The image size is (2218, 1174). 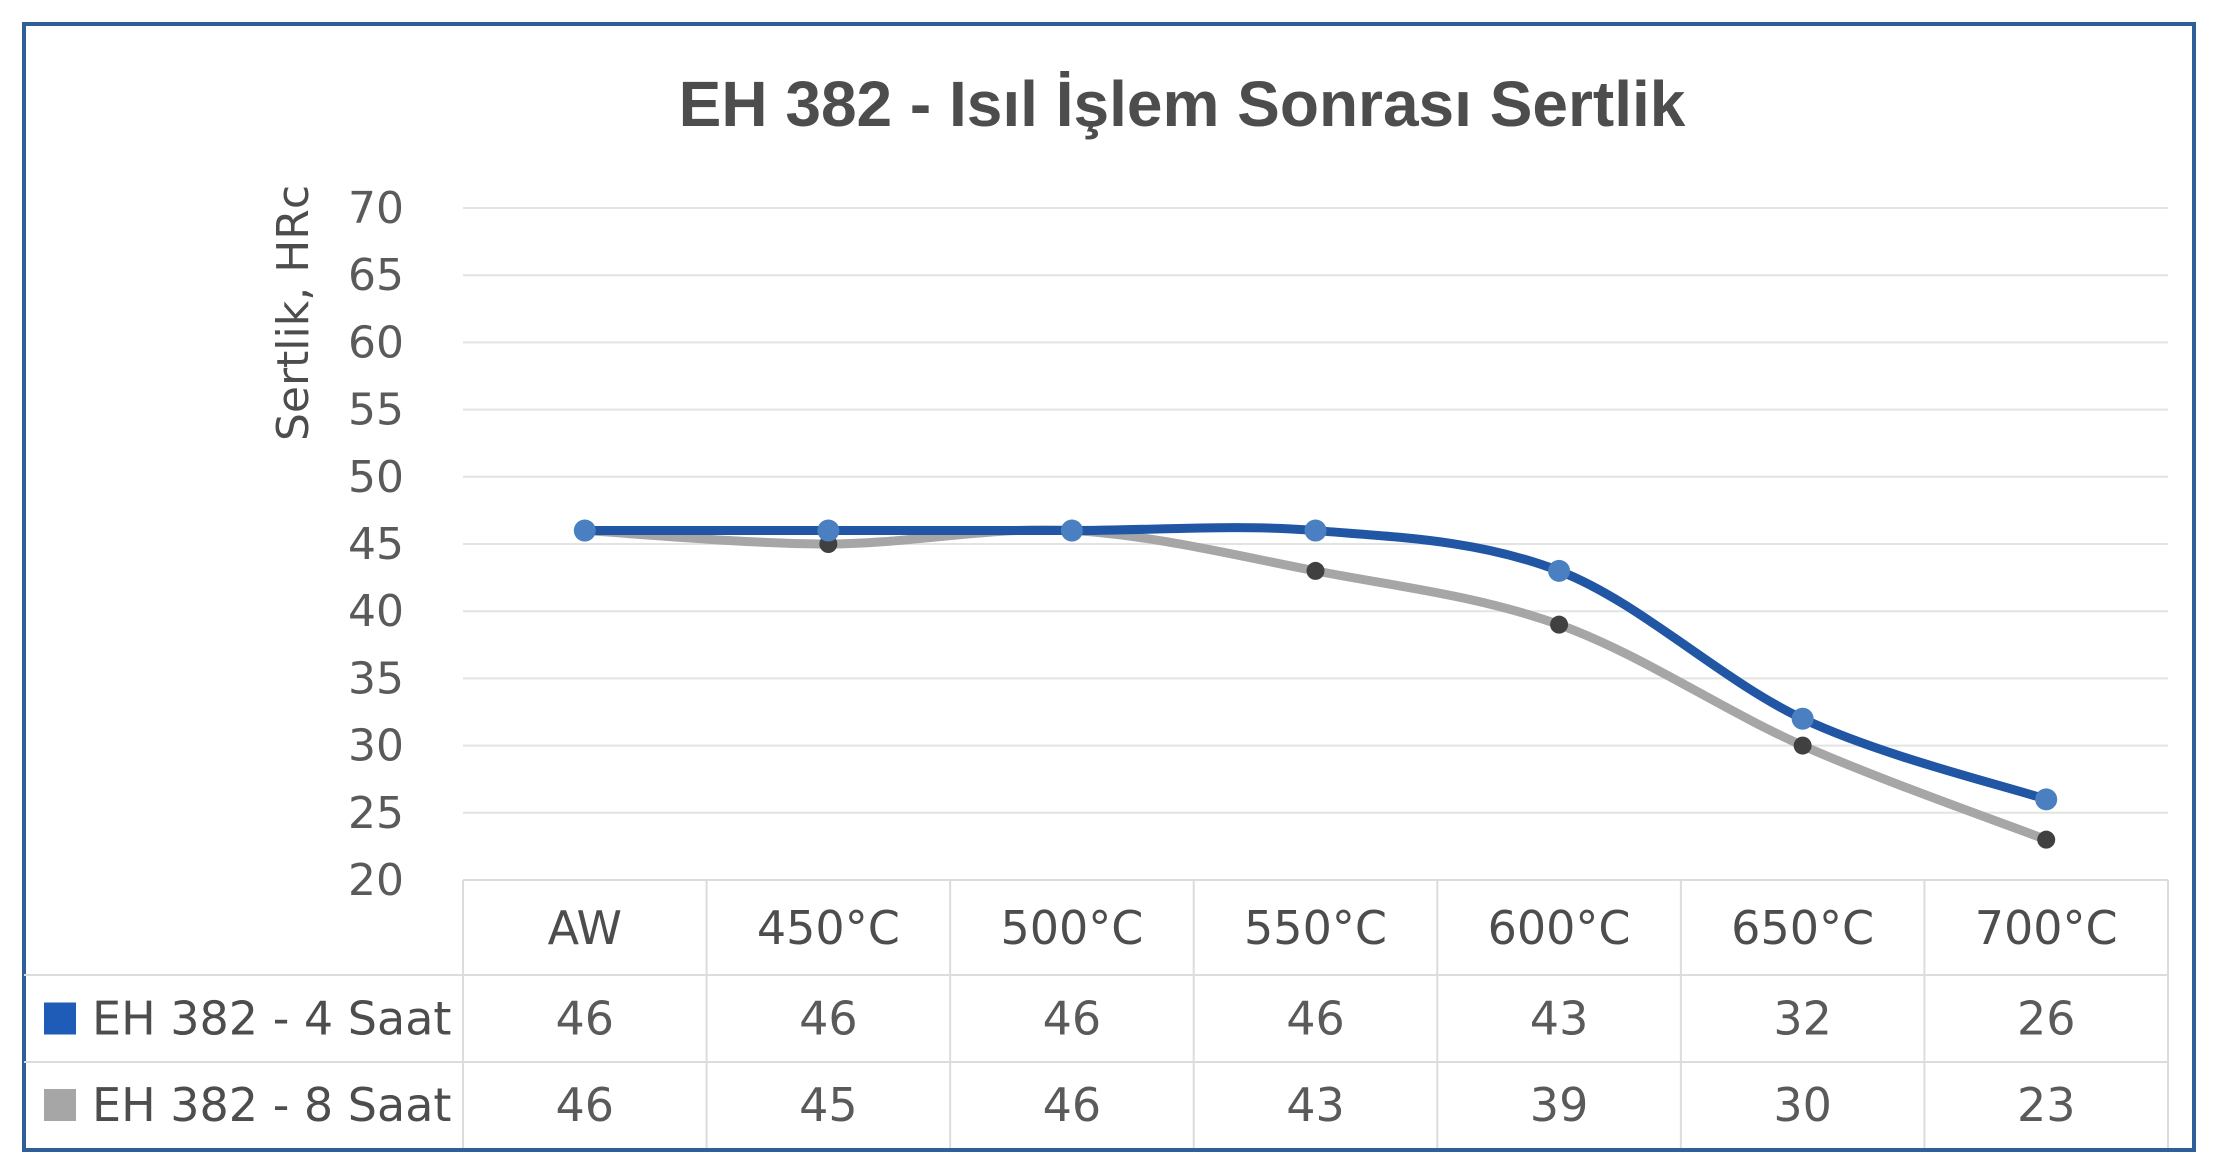 What do you see at coordinates (828, 928) in the screenshot?
I see `x-tick-label: 450°C` at bounding box center [828, 928].